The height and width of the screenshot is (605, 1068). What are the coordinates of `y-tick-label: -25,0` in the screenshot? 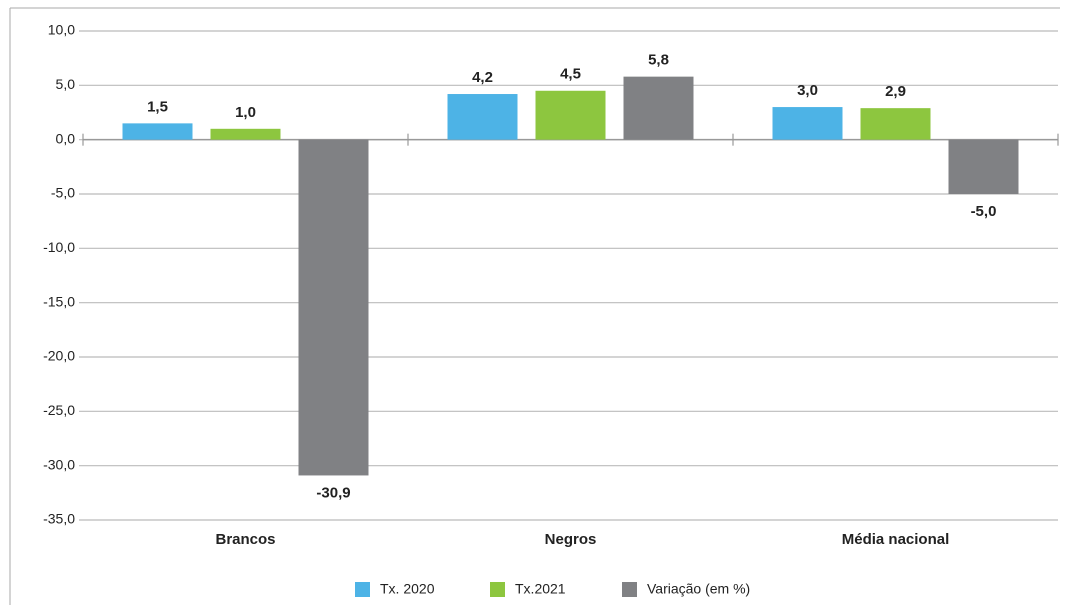 It's located at (59, 410).